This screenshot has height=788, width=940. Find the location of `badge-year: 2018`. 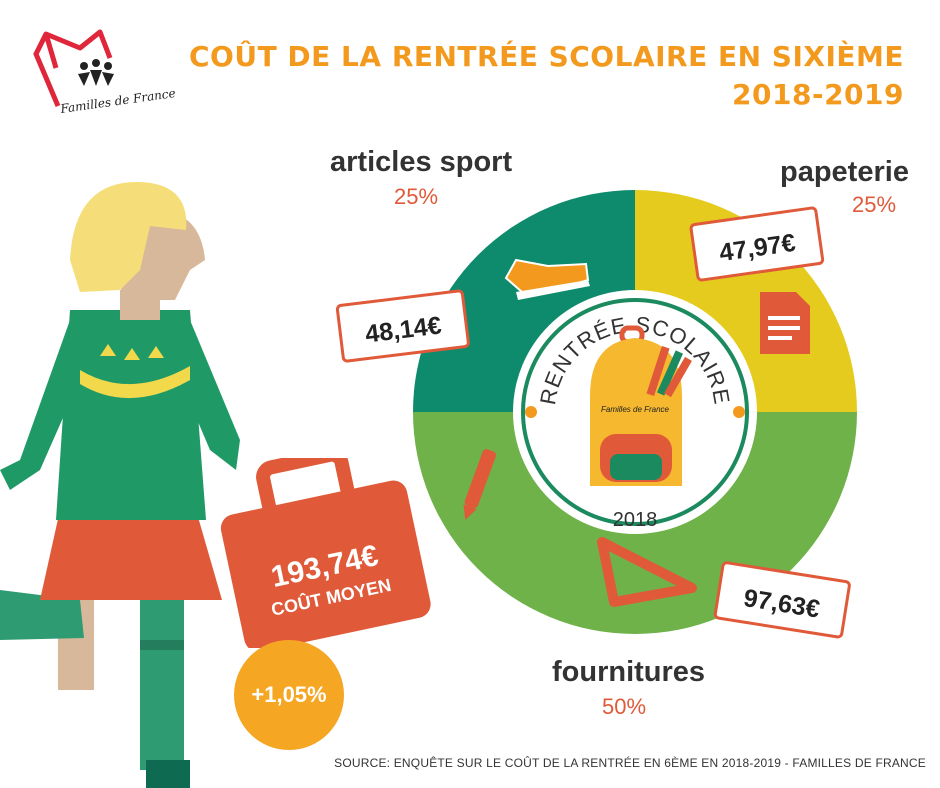

badge-year: 2018 is located at coordinates (635, 520).